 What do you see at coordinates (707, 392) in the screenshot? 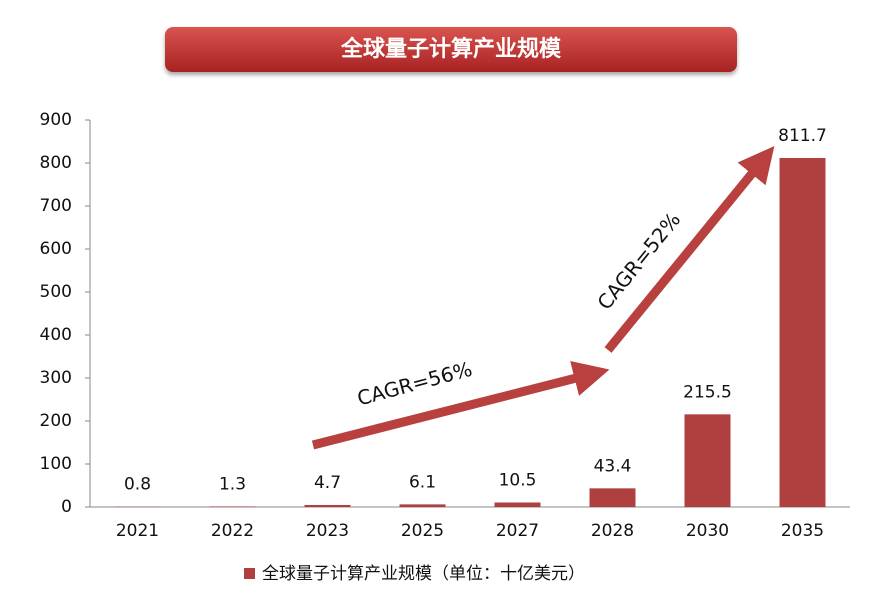
I see `value-label: 215.5` at bounding box center [707, 392].